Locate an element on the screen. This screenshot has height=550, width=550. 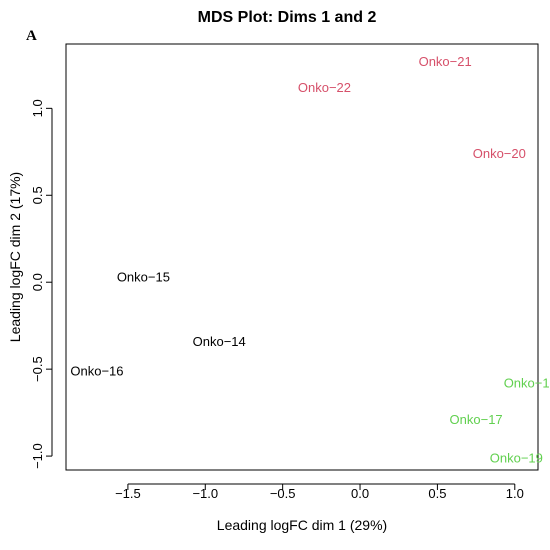
sample-point-label: Onko−21 is located at coordinates (445, 61).